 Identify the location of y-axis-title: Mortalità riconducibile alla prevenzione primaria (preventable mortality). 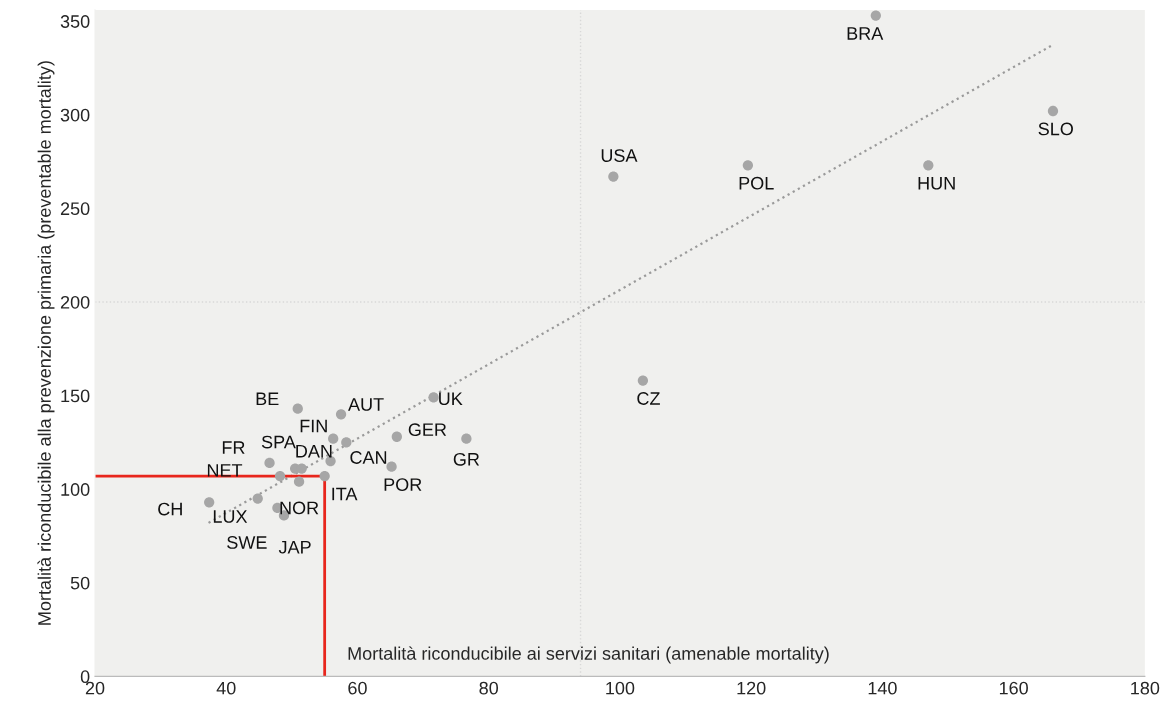
(46, 343).